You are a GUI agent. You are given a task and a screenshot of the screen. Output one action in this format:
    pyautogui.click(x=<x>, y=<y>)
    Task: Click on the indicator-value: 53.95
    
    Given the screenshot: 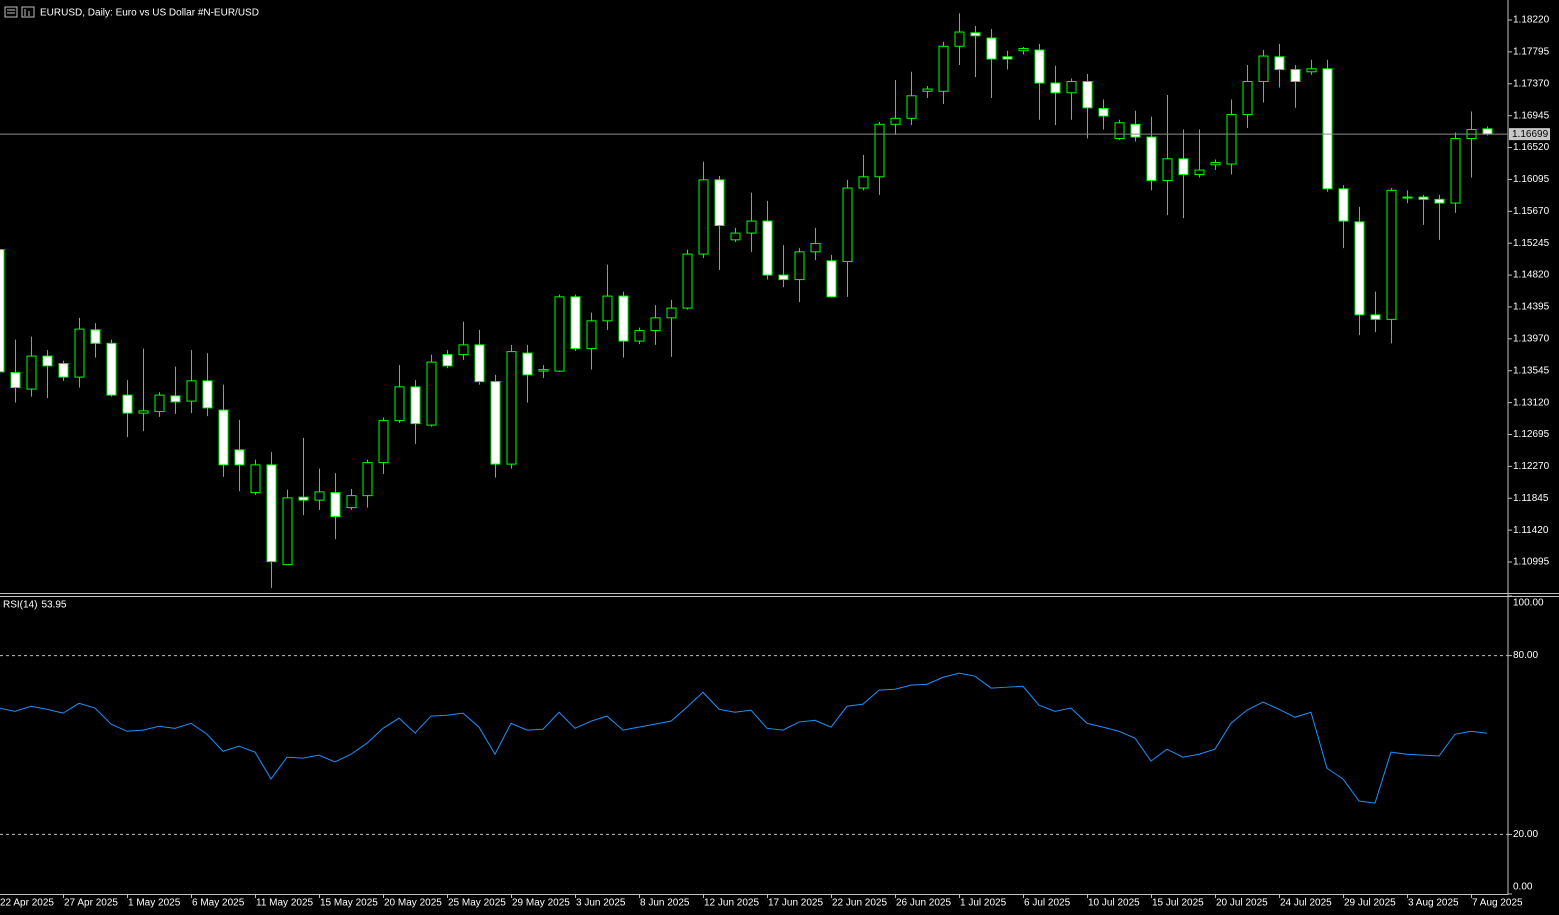 What is the action you would take?
    pyautogui.click(x=53, y=605)
    